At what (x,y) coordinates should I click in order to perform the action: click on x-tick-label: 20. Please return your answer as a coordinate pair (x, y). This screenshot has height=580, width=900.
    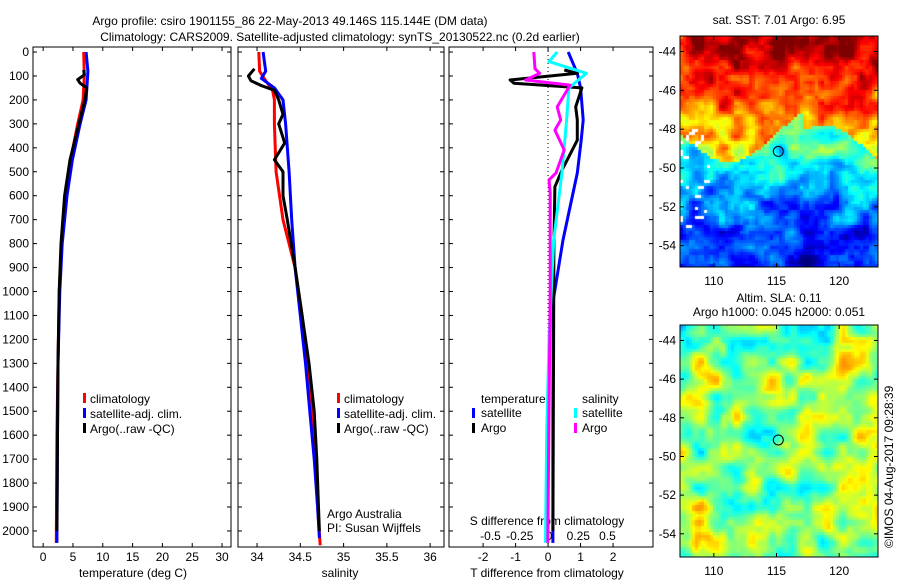
    Looking at the image, I should click on (163, 557).